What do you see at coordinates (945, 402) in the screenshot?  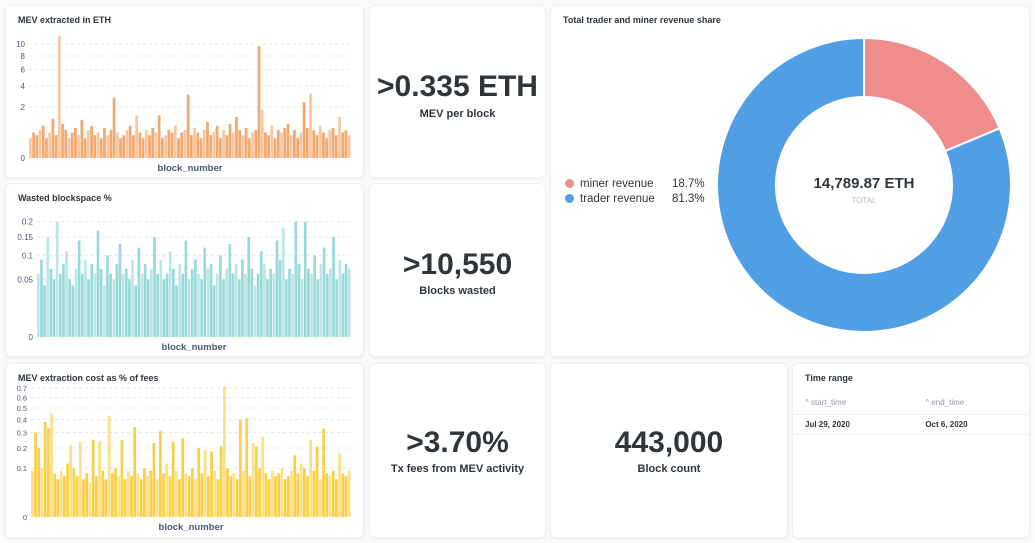 I see `column-header-end-time: ^ end_time` at bounding box center [945, 402].